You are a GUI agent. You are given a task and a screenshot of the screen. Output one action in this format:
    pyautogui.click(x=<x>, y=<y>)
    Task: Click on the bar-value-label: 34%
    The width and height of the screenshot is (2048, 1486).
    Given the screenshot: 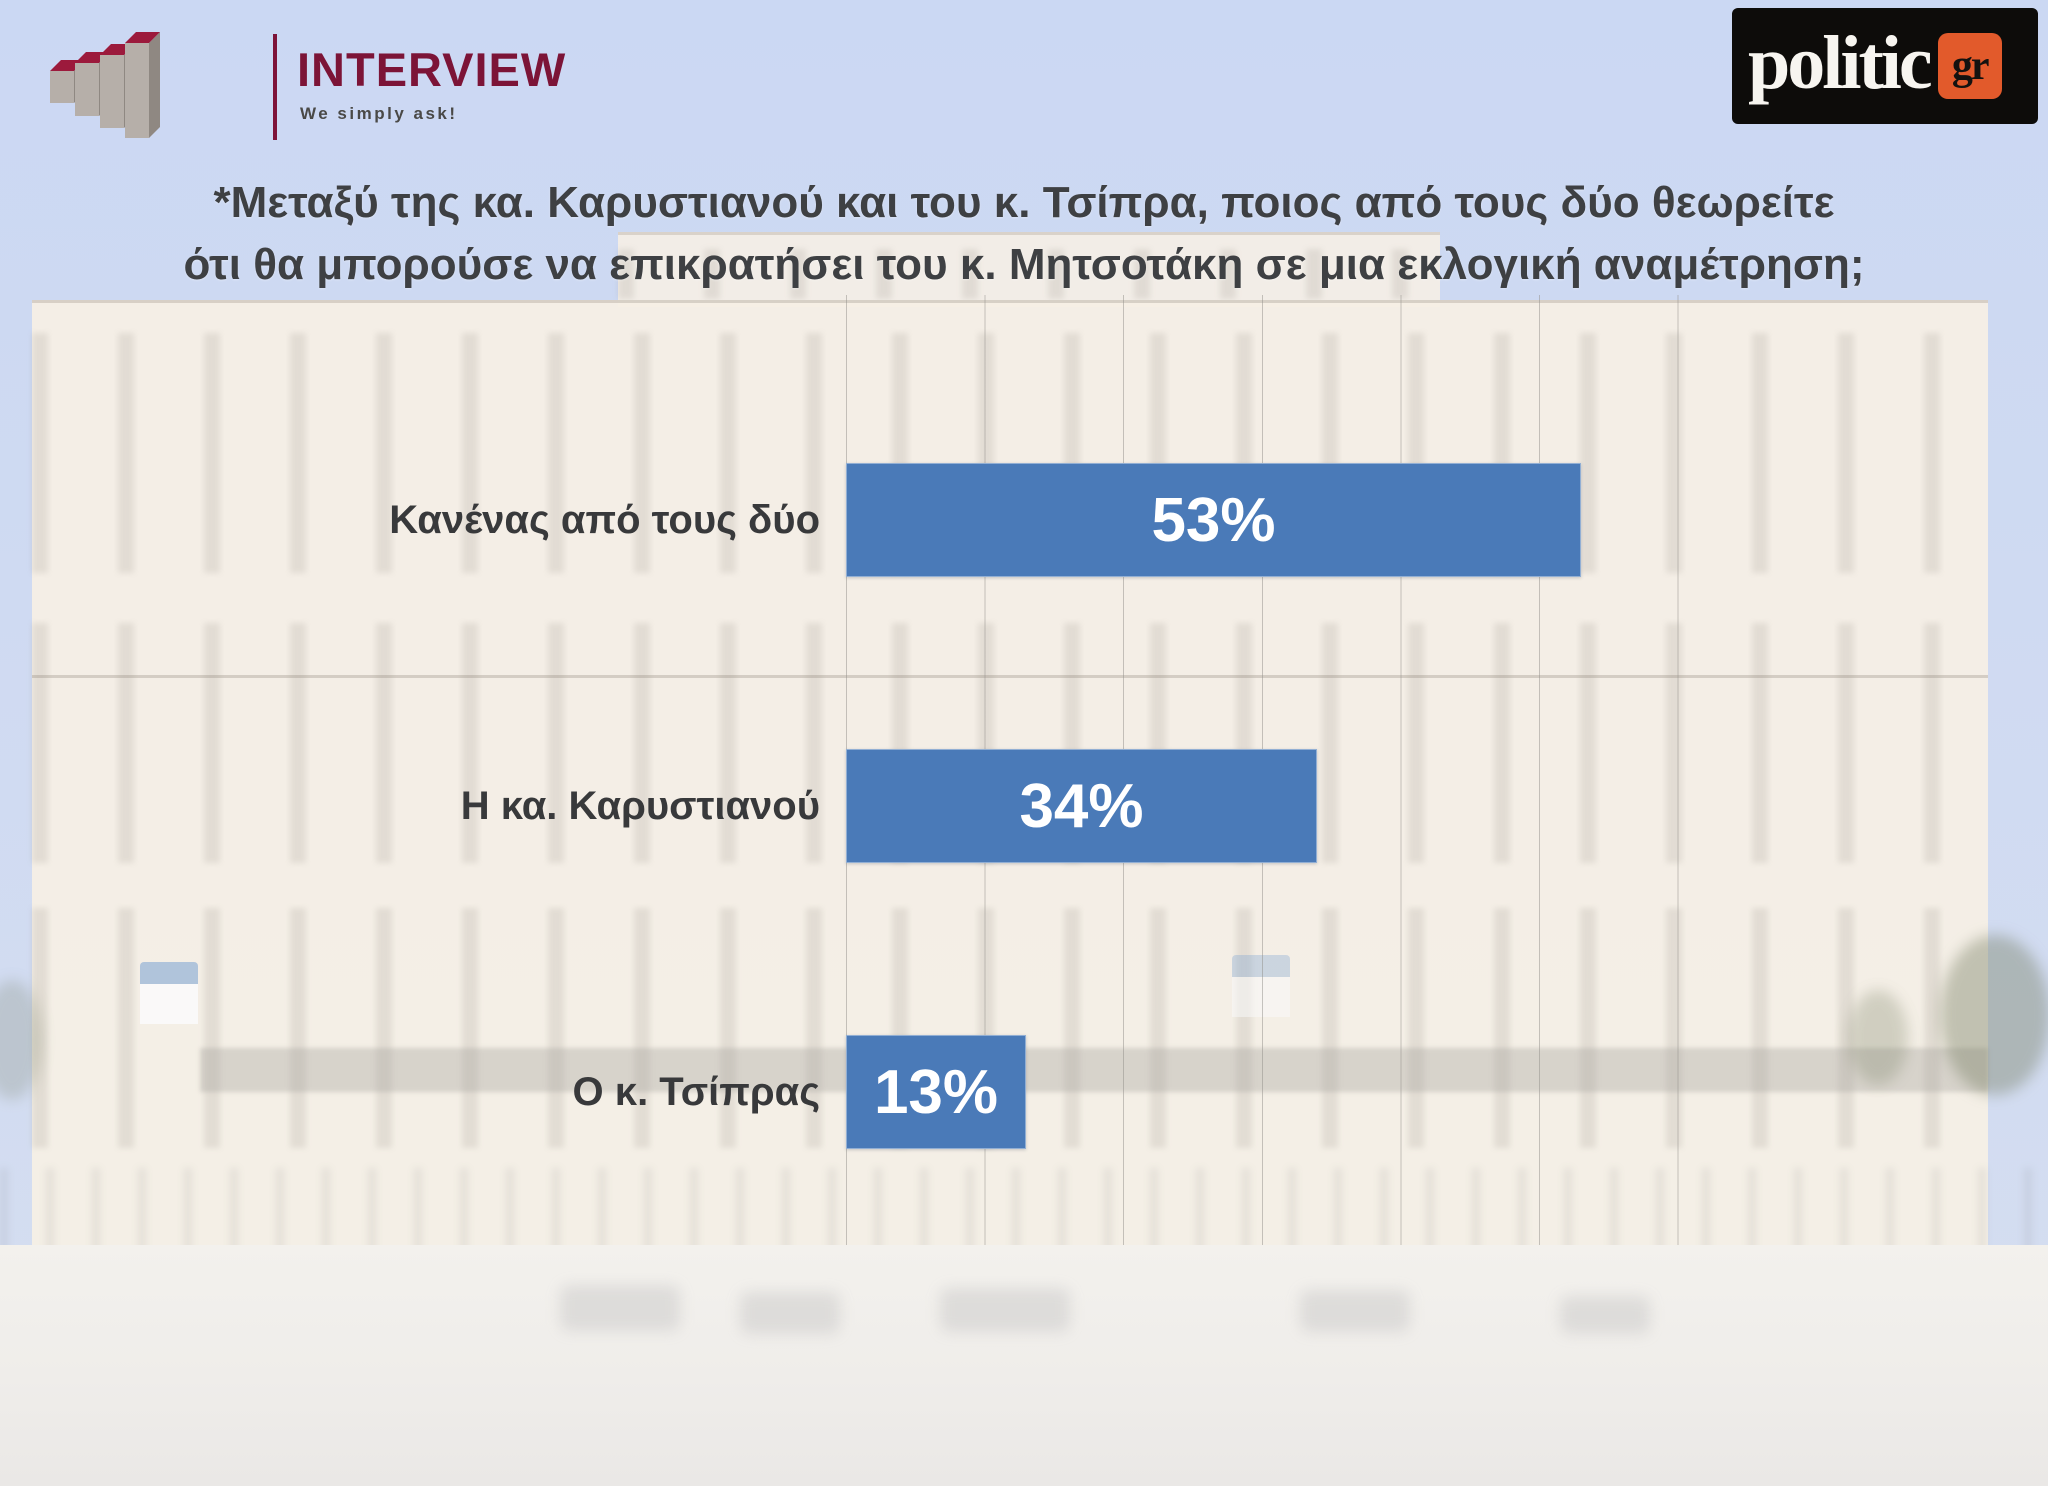 What is the action you would take?
    pyautogui.click(x=1081, y=806)
    